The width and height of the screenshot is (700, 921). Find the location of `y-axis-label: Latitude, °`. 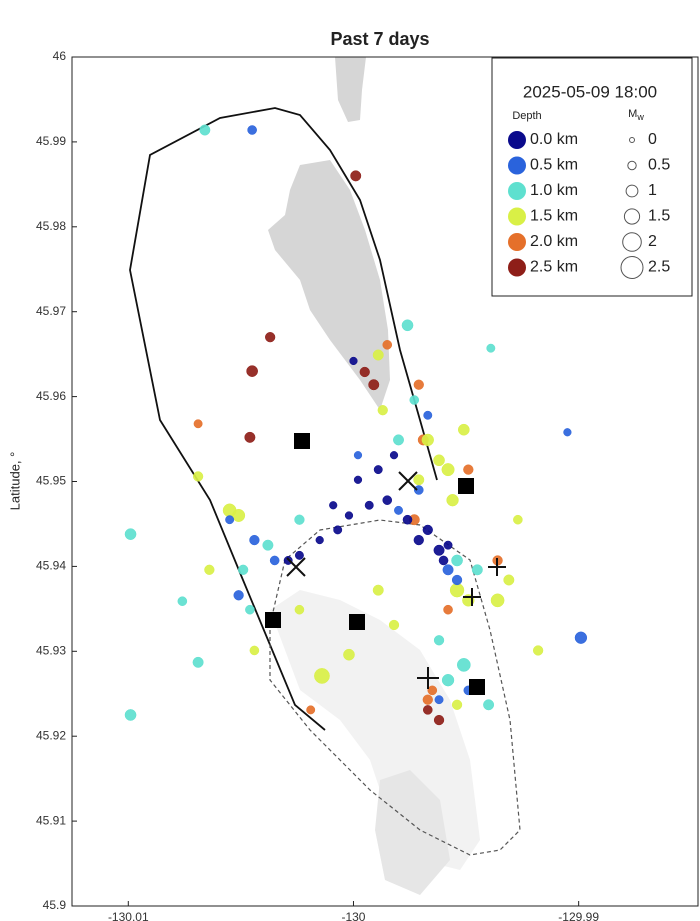

y-axis-label: Latitude, ° is located at coordinates (14, 481).